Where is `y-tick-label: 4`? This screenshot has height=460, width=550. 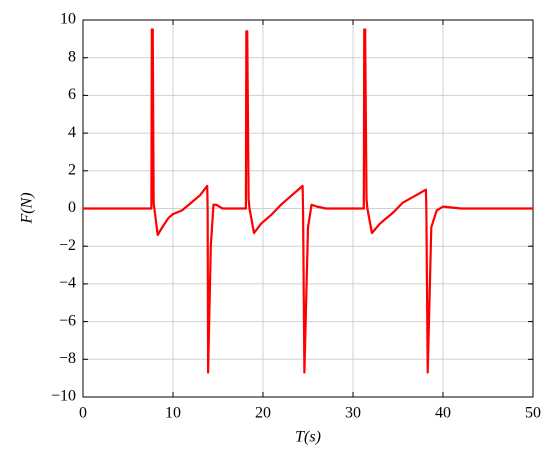
y-tick-label: 4 is located at coordinates (72, 132).